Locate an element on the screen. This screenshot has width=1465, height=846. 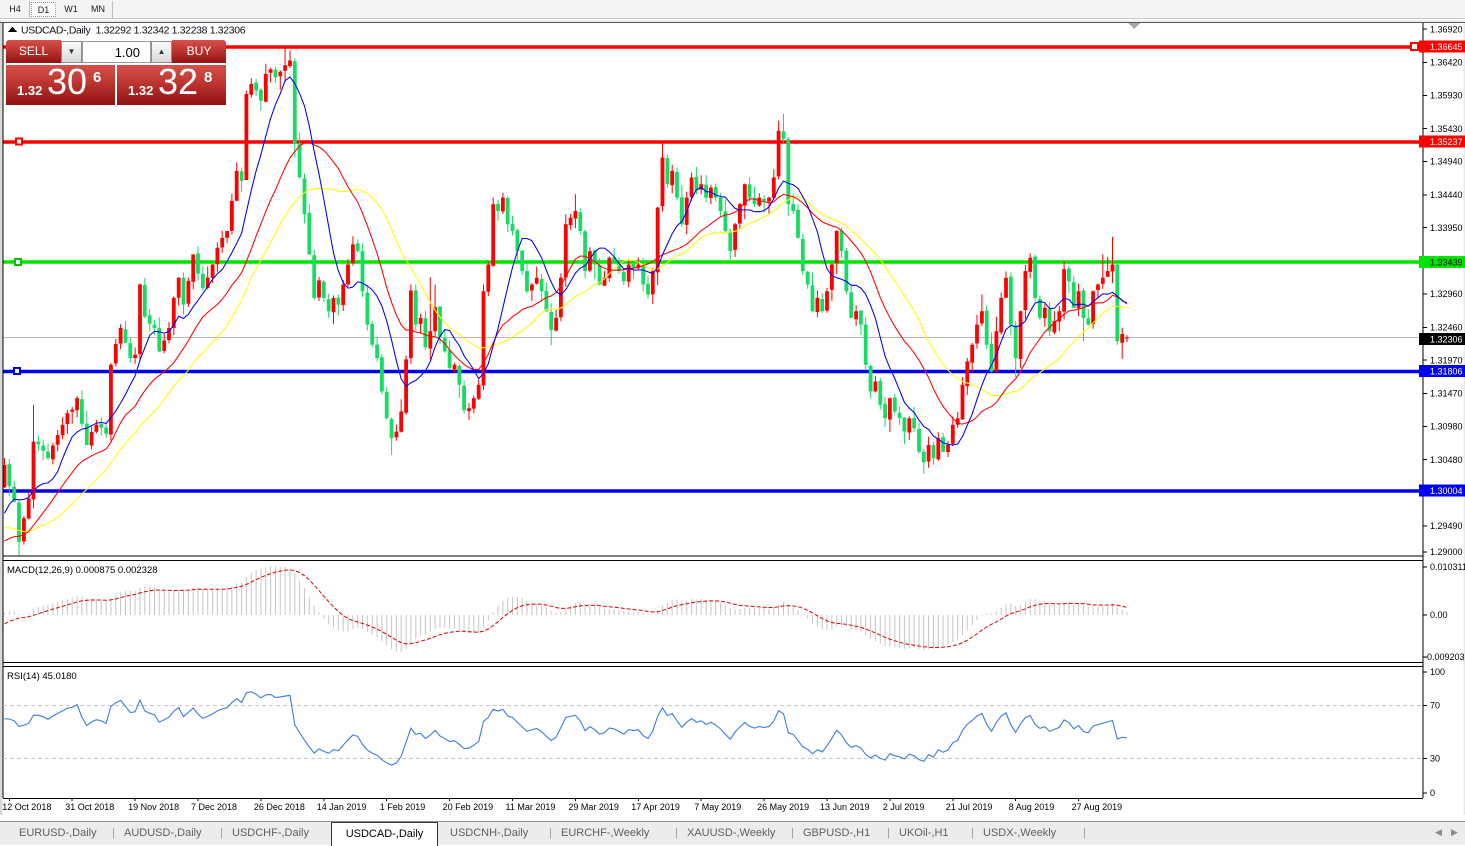
svg-text: 1.30480 is located at coordinates (1446, 460).